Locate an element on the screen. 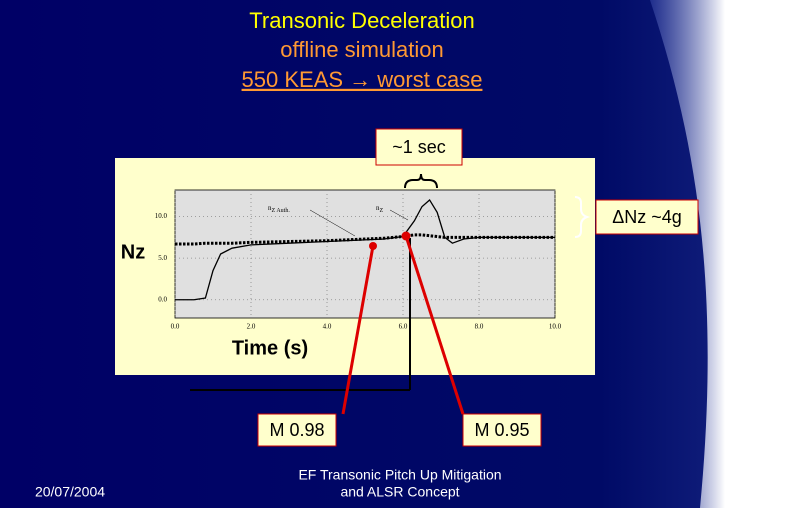 This screenshot has height=508, width=800. x-axis-label: Time (s) is located at coordinates (270, 348).